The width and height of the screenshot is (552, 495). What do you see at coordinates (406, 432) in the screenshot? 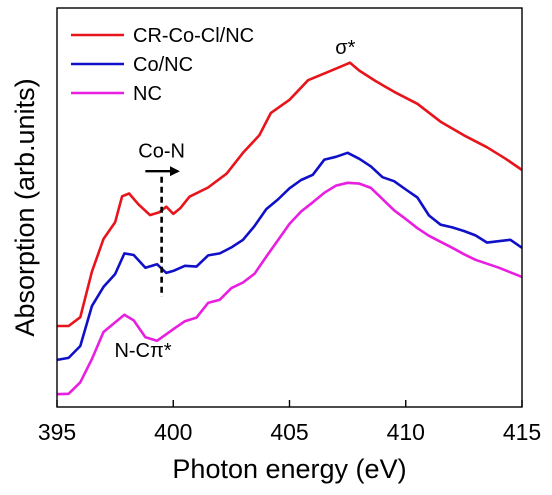
I see `x-tick-label: 410` at bounding box center [406, 432].